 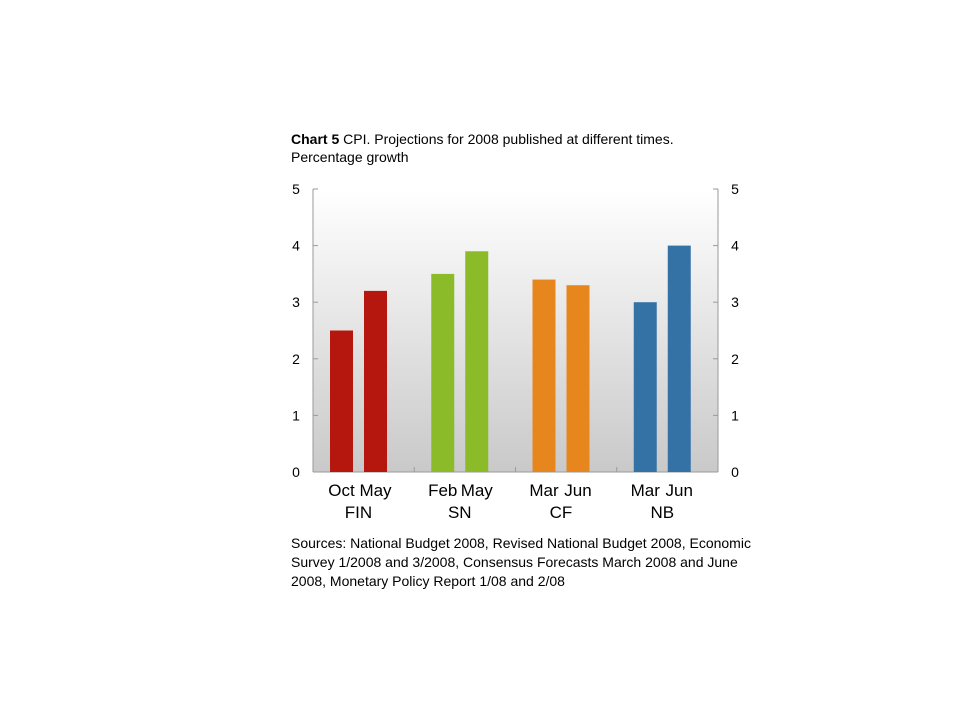 What do you see at coordinates (358, 512) in the screenshot?
I see `x-group-label: FIN` at bounding box center [358, 512].